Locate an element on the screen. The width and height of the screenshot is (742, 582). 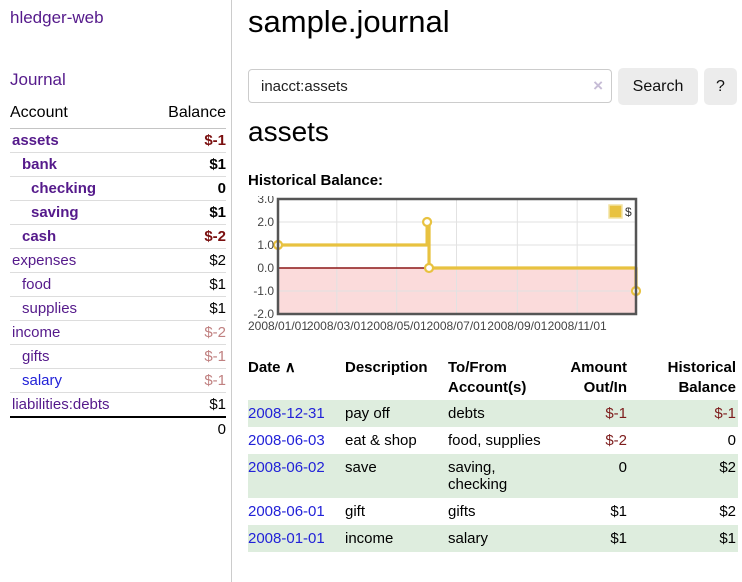
register-description: income is located at coordinates (396, 538).